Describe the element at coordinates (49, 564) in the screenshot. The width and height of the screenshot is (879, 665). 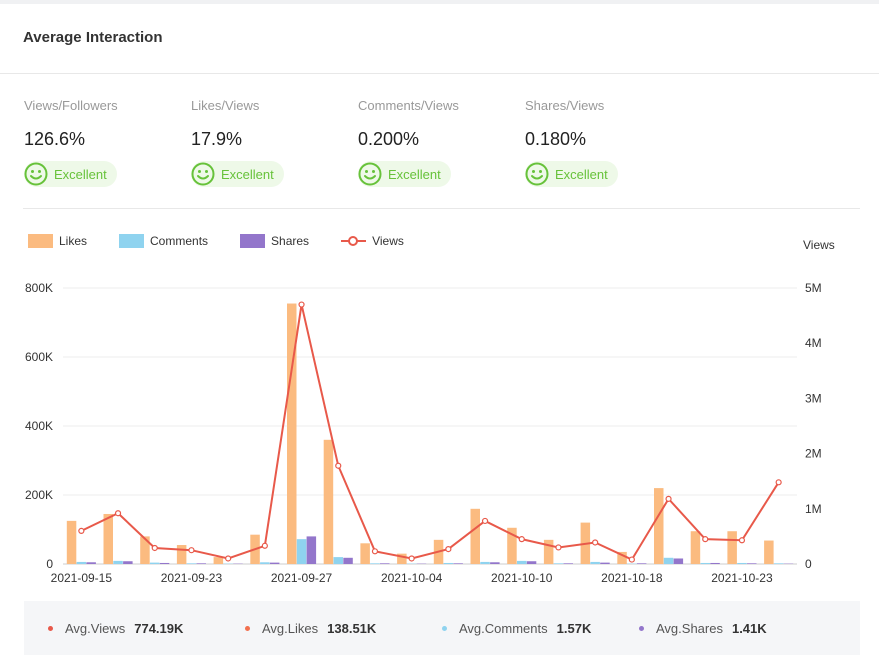
I see `y-left-tick-label: 0` at that location.